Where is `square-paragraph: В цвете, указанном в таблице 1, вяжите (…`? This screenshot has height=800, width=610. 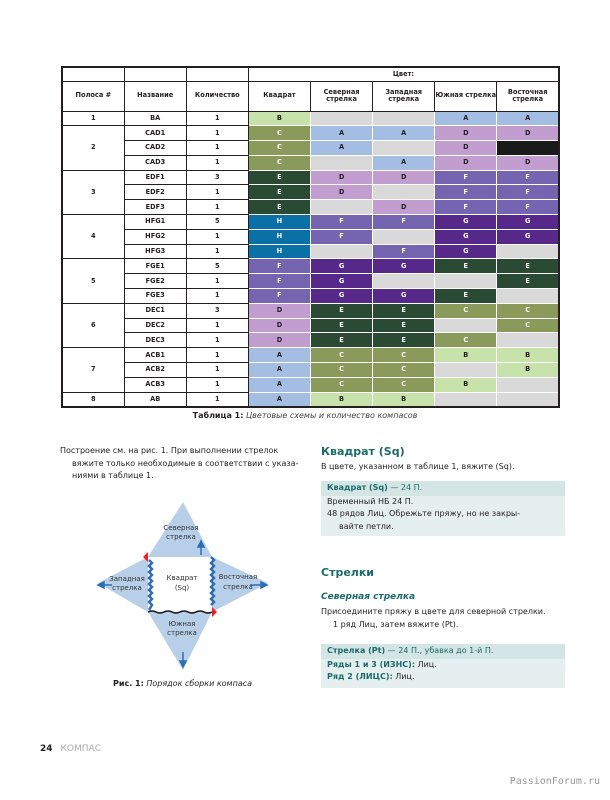
square-paragraph: В цвете, указанном в таблице 1, вяжите (… is located at coordinates (418, 466).